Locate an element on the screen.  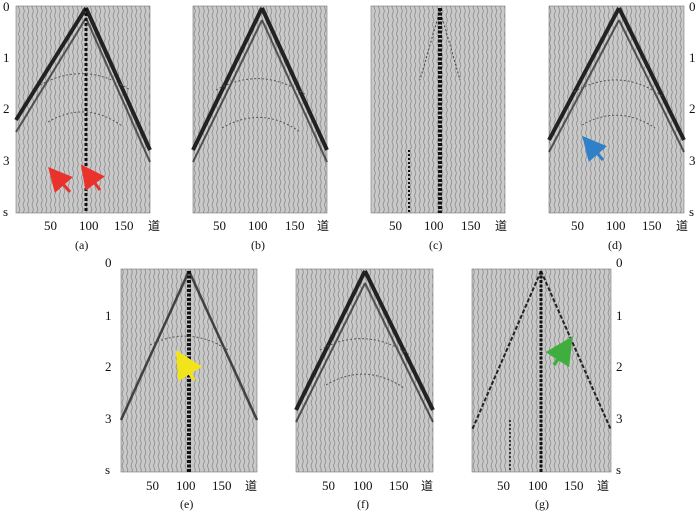
panel-a-y-unit: s is located at coordinates (5, 211).